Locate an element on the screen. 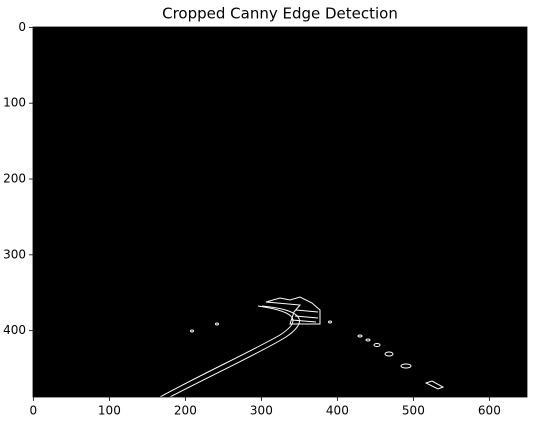 This screenshot has height=432, width=550. x-tick-label: 600 is located at coordinates (489, 411).